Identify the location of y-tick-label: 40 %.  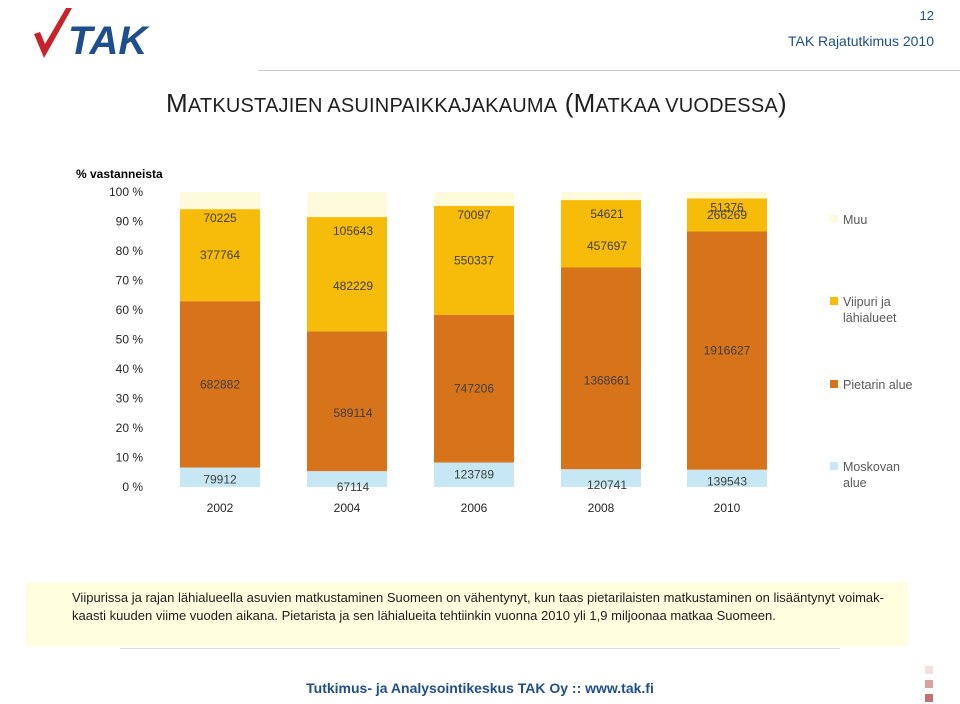
(130, 369).